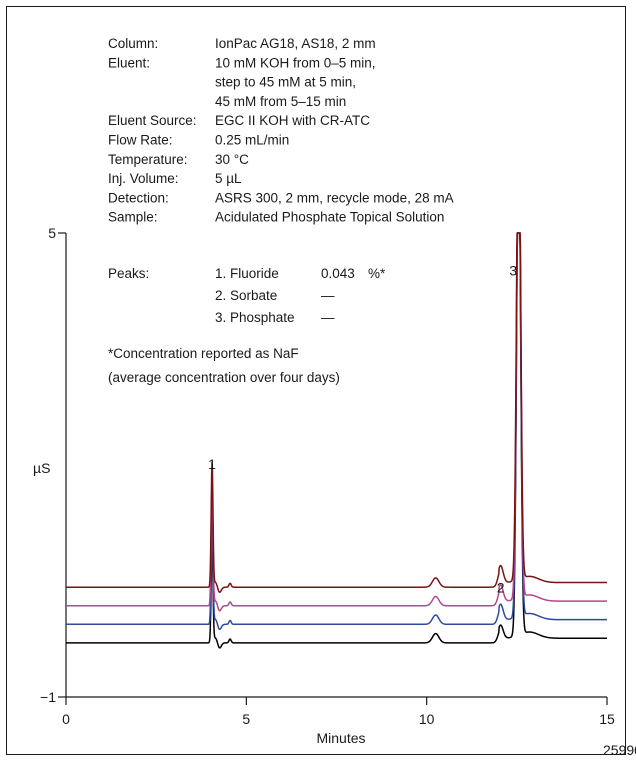 The image size is (636, 762). What do you see at coordinates (138, 197) in the screenshot?
I see `condition-label: Detection:` at bounding box center [138, 197].